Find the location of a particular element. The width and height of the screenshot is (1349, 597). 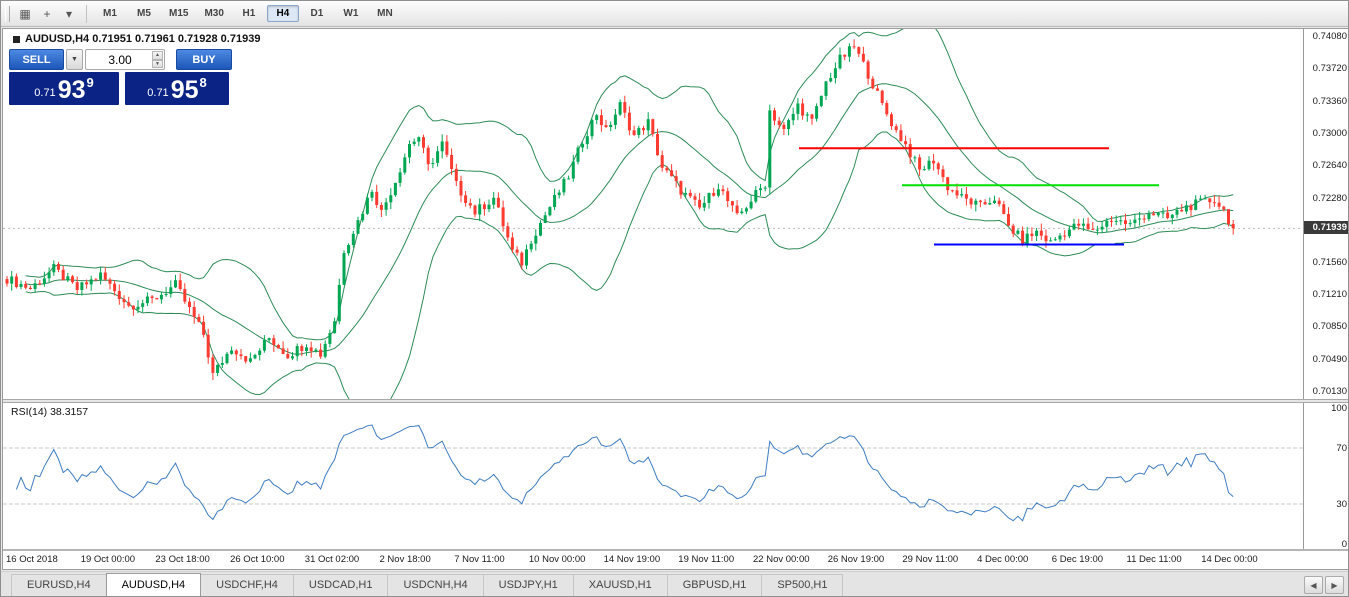

crosshair-tool-icon: + is located at coordinates (47, 13).